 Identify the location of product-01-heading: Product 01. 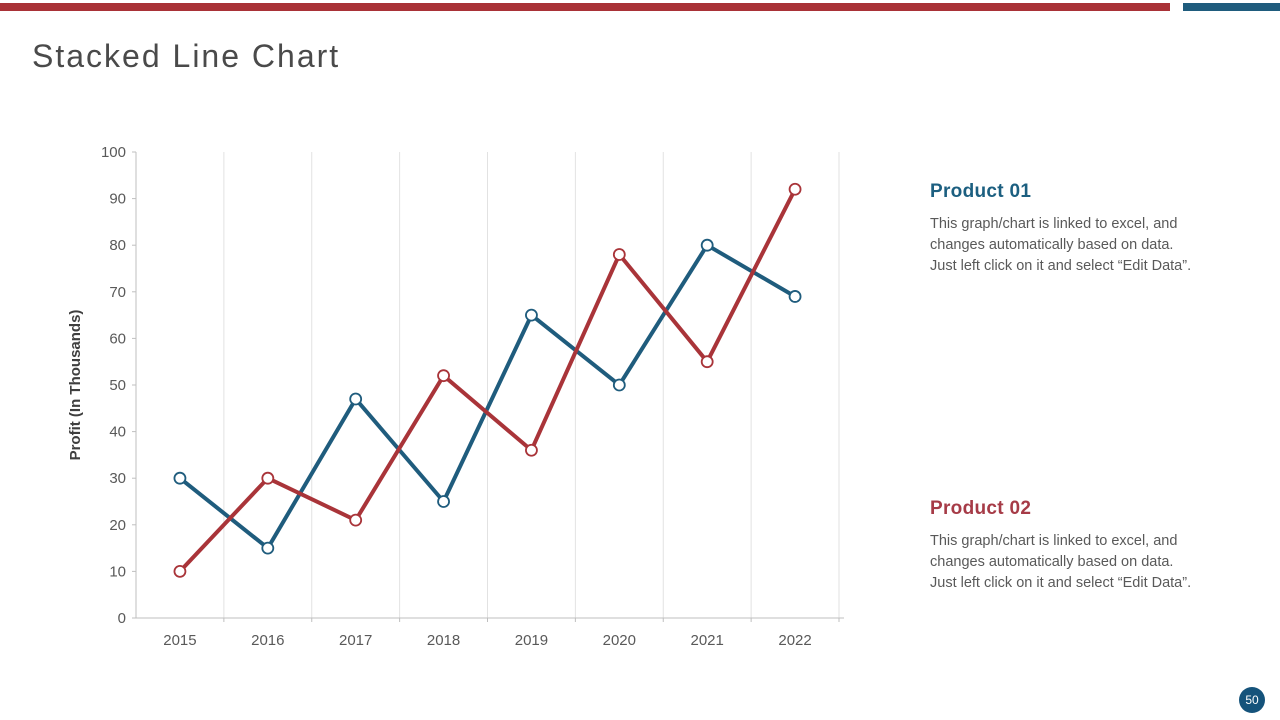
(981, 191).